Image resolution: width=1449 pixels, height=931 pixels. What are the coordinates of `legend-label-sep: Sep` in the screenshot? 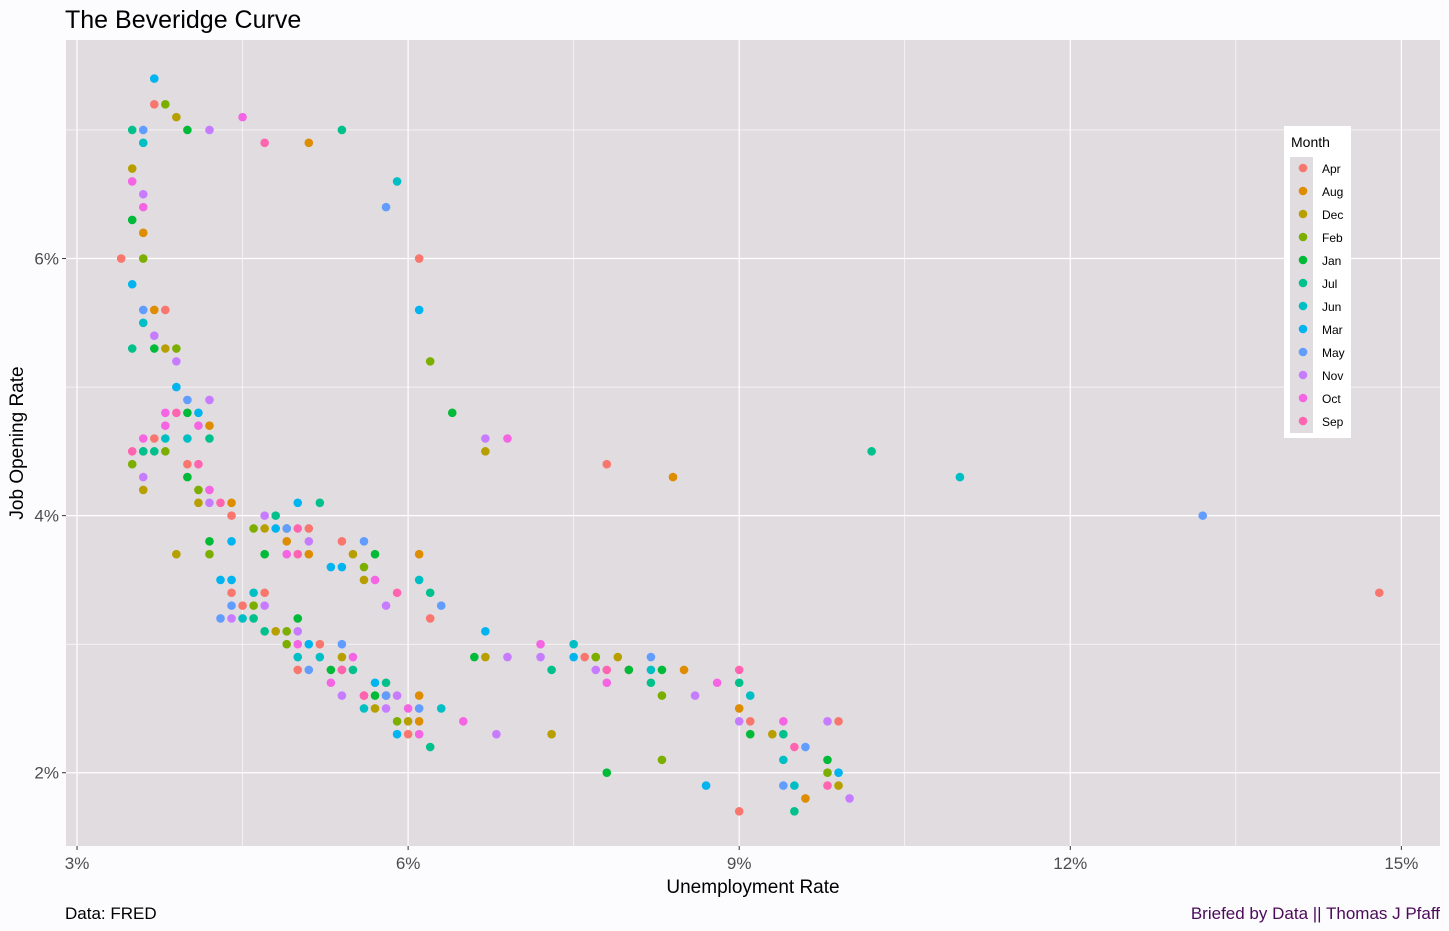 It's located at (1333, 422).